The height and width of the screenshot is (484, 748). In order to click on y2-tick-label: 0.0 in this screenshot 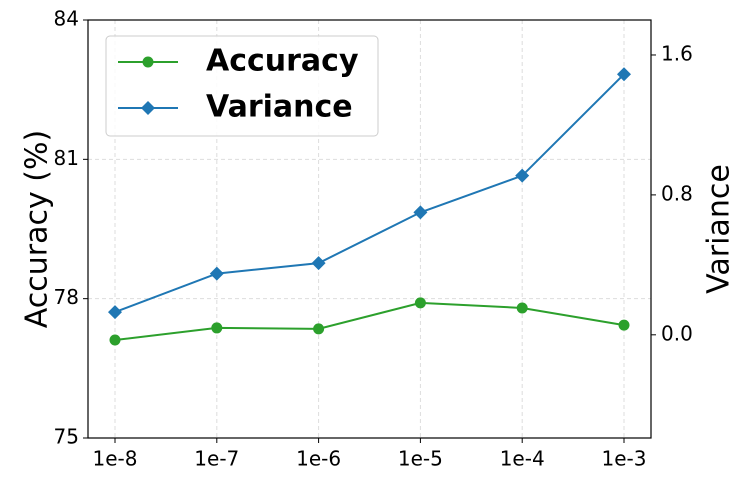, I will do `click(677, 333)`.